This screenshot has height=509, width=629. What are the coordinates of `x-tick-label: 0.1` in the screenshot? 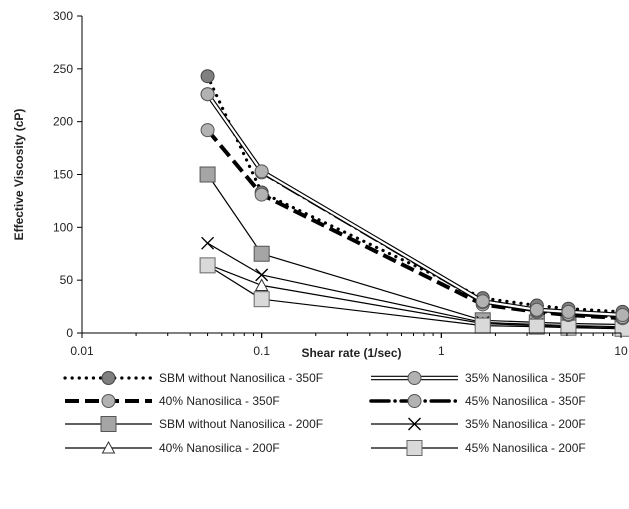 It's located at (261, 351).